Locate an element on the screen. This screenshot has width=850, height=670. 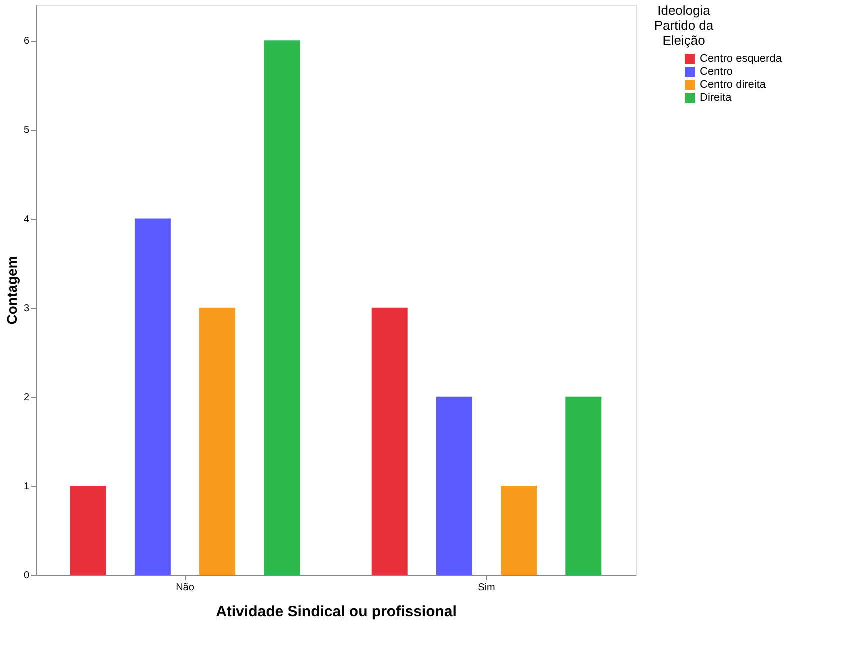
y-tick-label: 4 is located at coordinates (27, 220).